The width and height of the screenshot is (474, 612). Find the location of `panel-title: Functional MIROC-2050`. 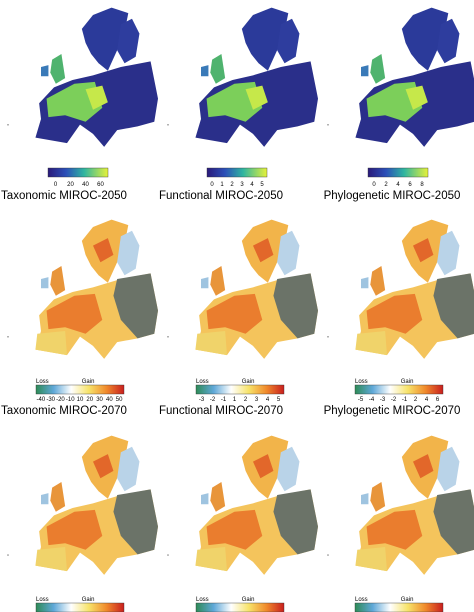

panel-title: Functional MIROC-2050 is located at coordinates (221, 196).